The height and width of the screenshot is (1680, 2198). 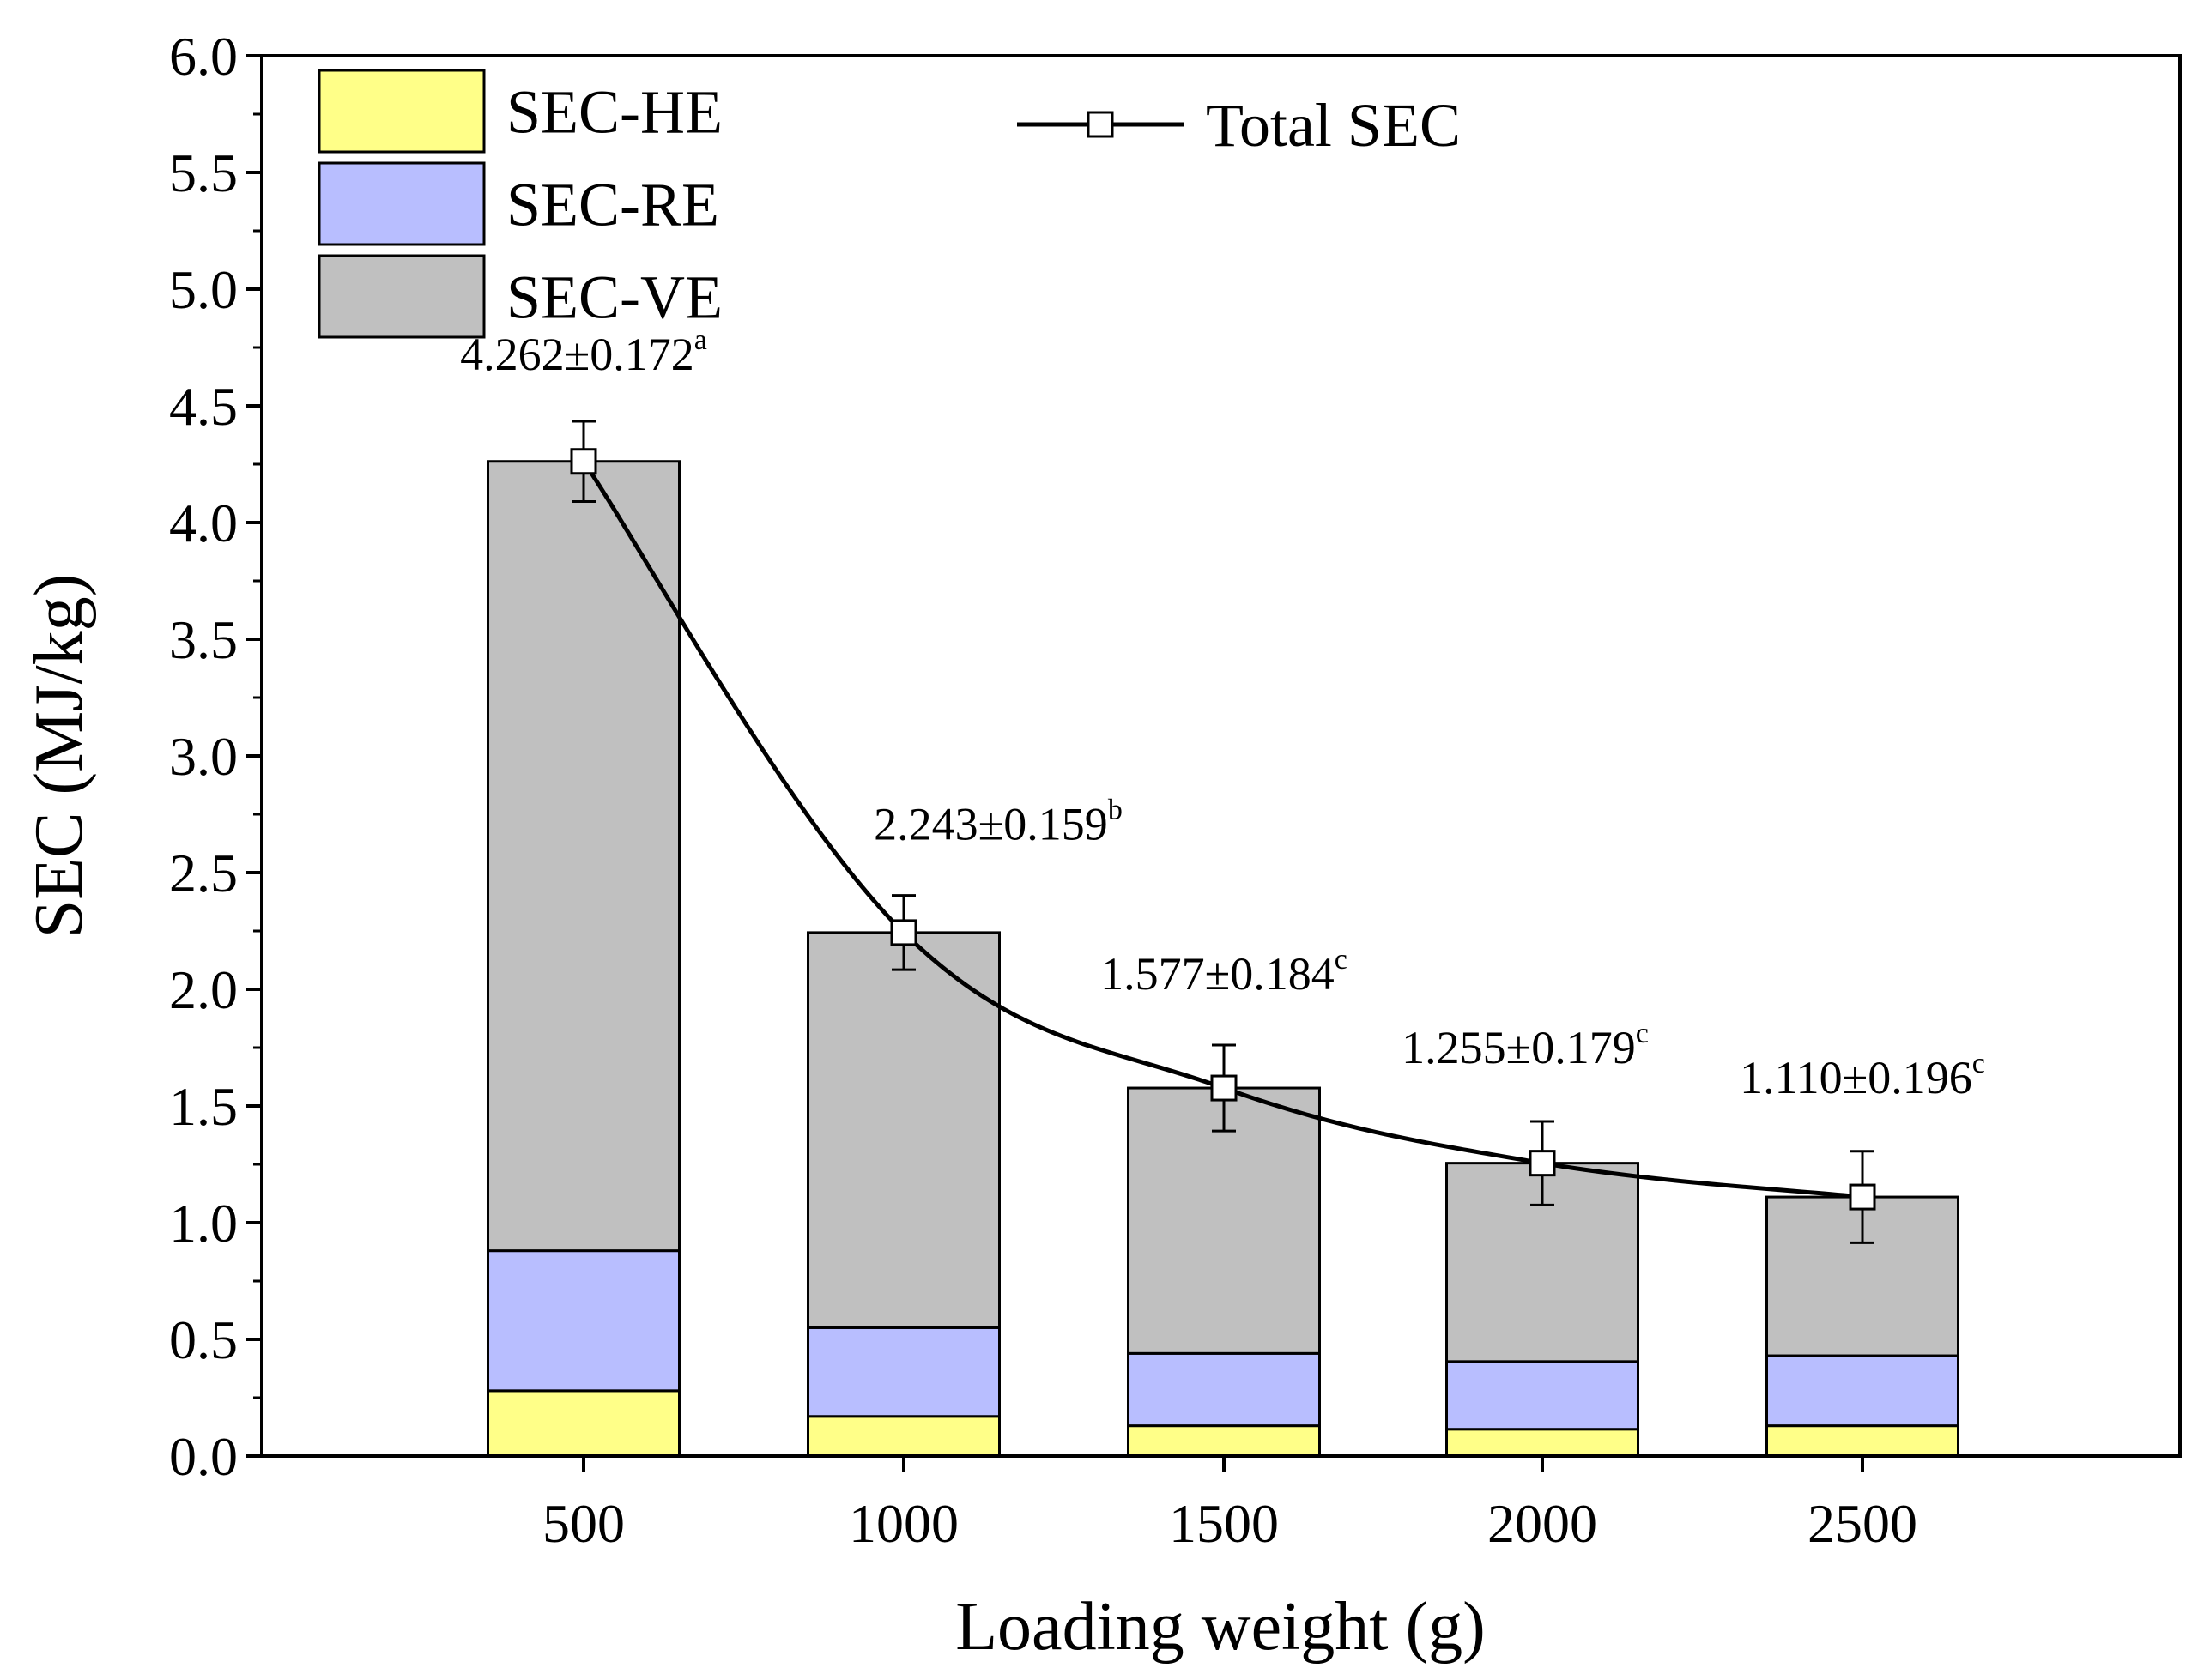 I want to click on x-tick-label-4: 2500, so click(x=1862, y=1523).